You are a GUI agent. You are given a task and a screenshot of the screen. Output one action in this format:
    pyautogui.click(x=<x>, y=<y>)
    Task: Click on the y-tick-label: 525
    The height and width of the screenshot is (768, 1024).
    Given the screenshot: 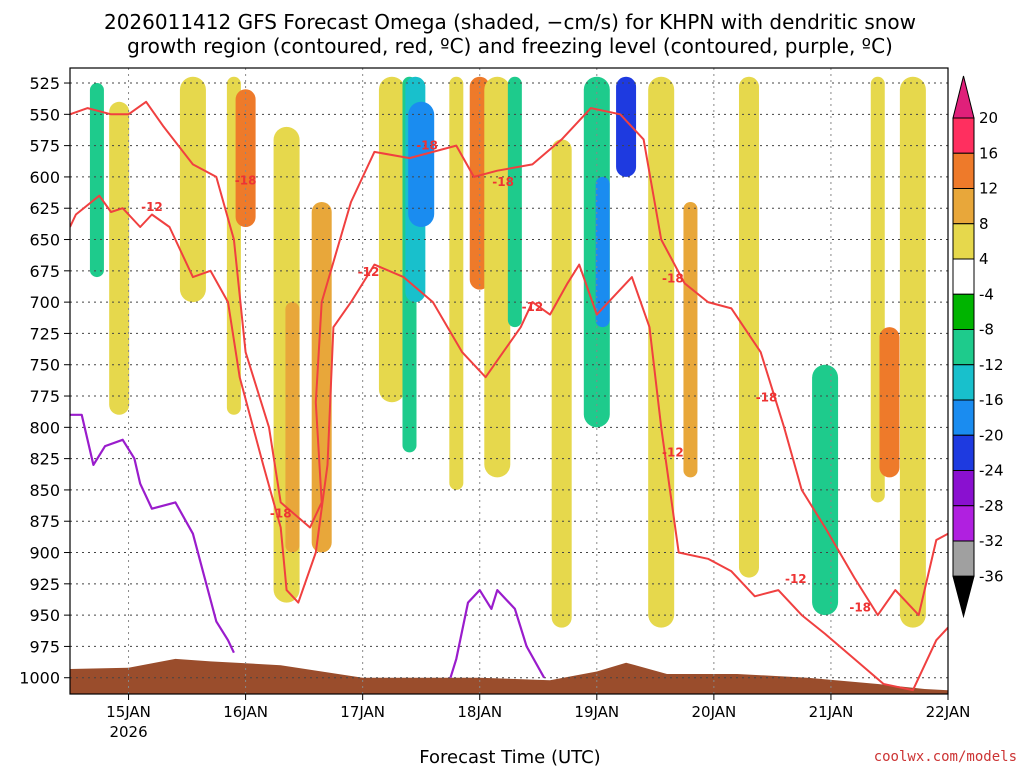 What is the action you would take?
    pyautogui.click(x=44, y=83)
    